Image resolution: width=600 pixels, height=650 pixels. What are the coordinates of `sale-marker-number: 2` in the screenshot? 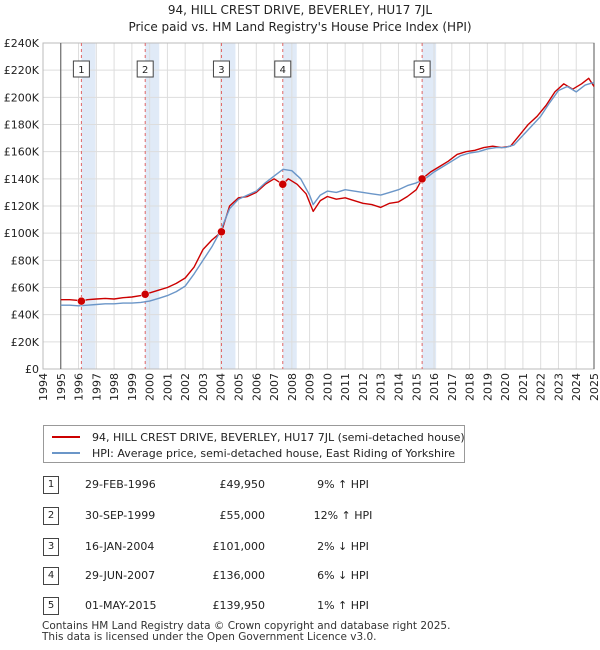 It's located at (145, 70).